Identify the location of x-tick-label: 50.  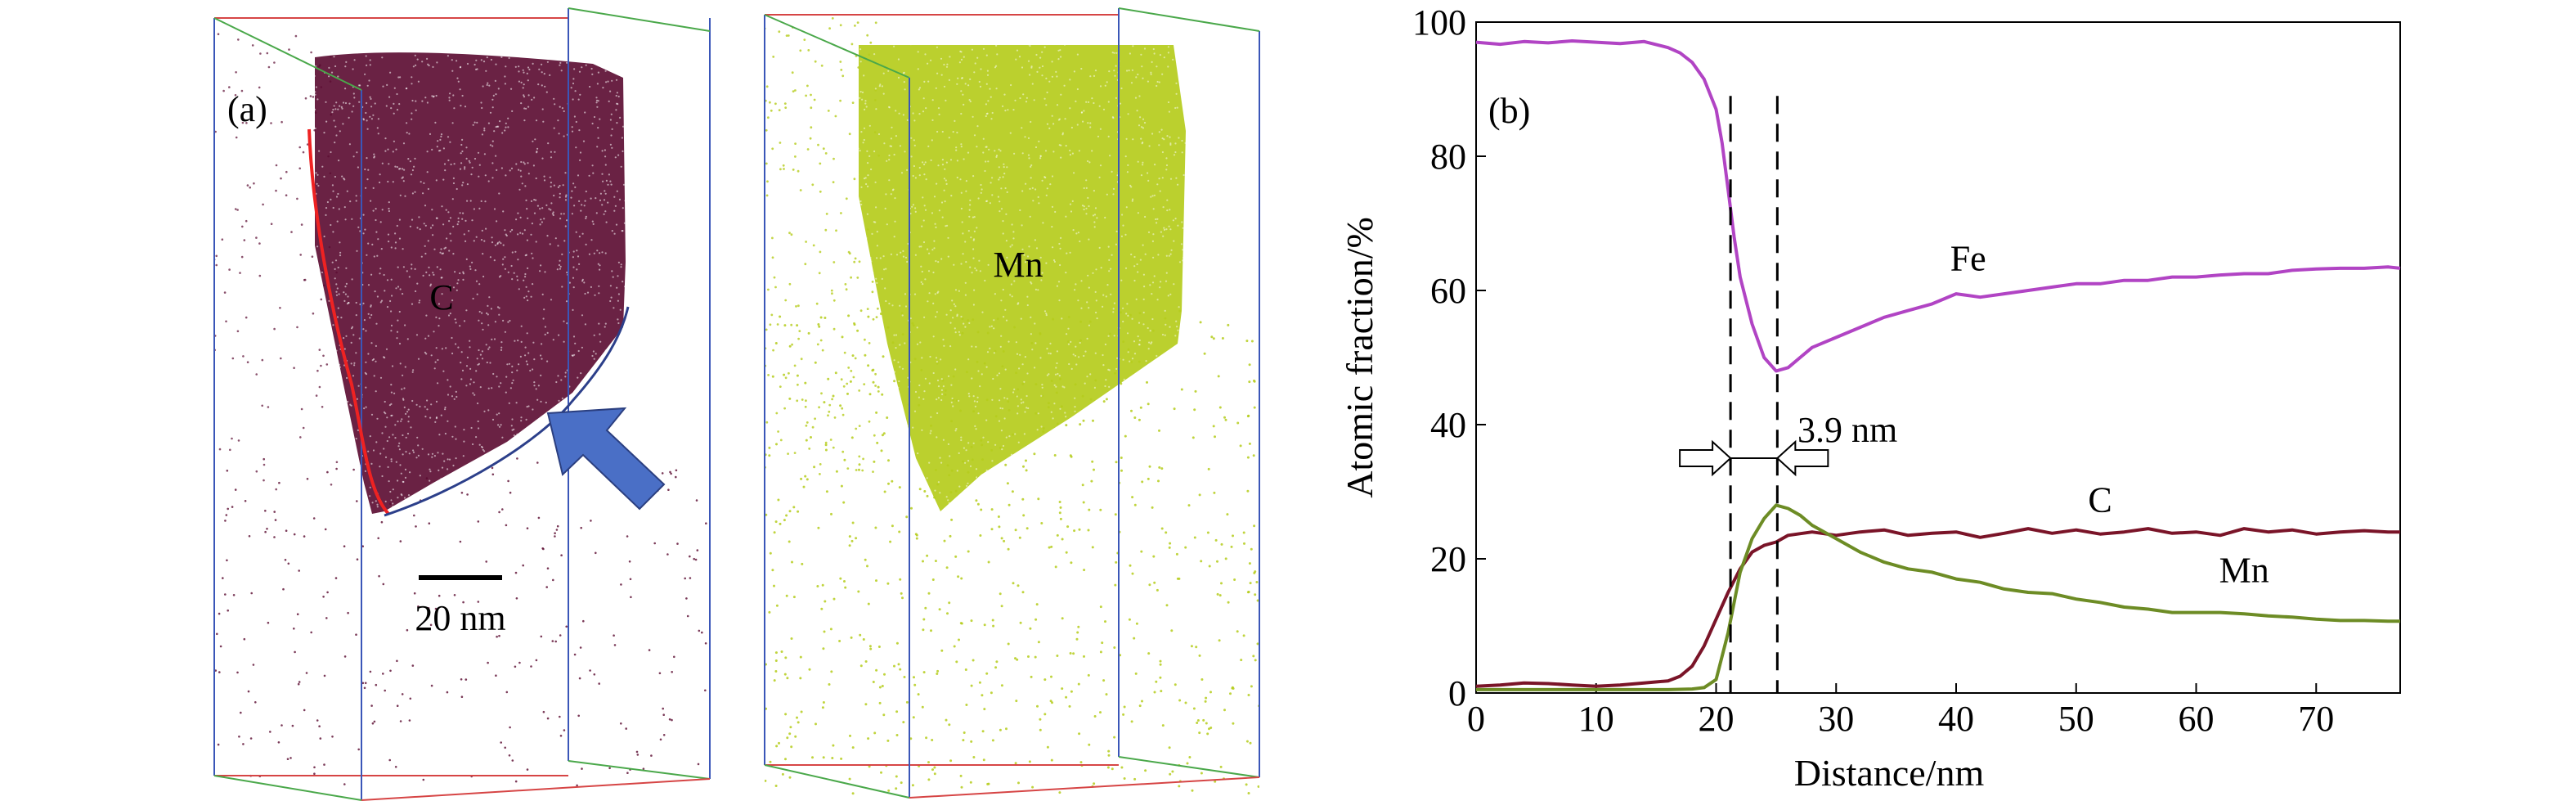
(2076, 719).